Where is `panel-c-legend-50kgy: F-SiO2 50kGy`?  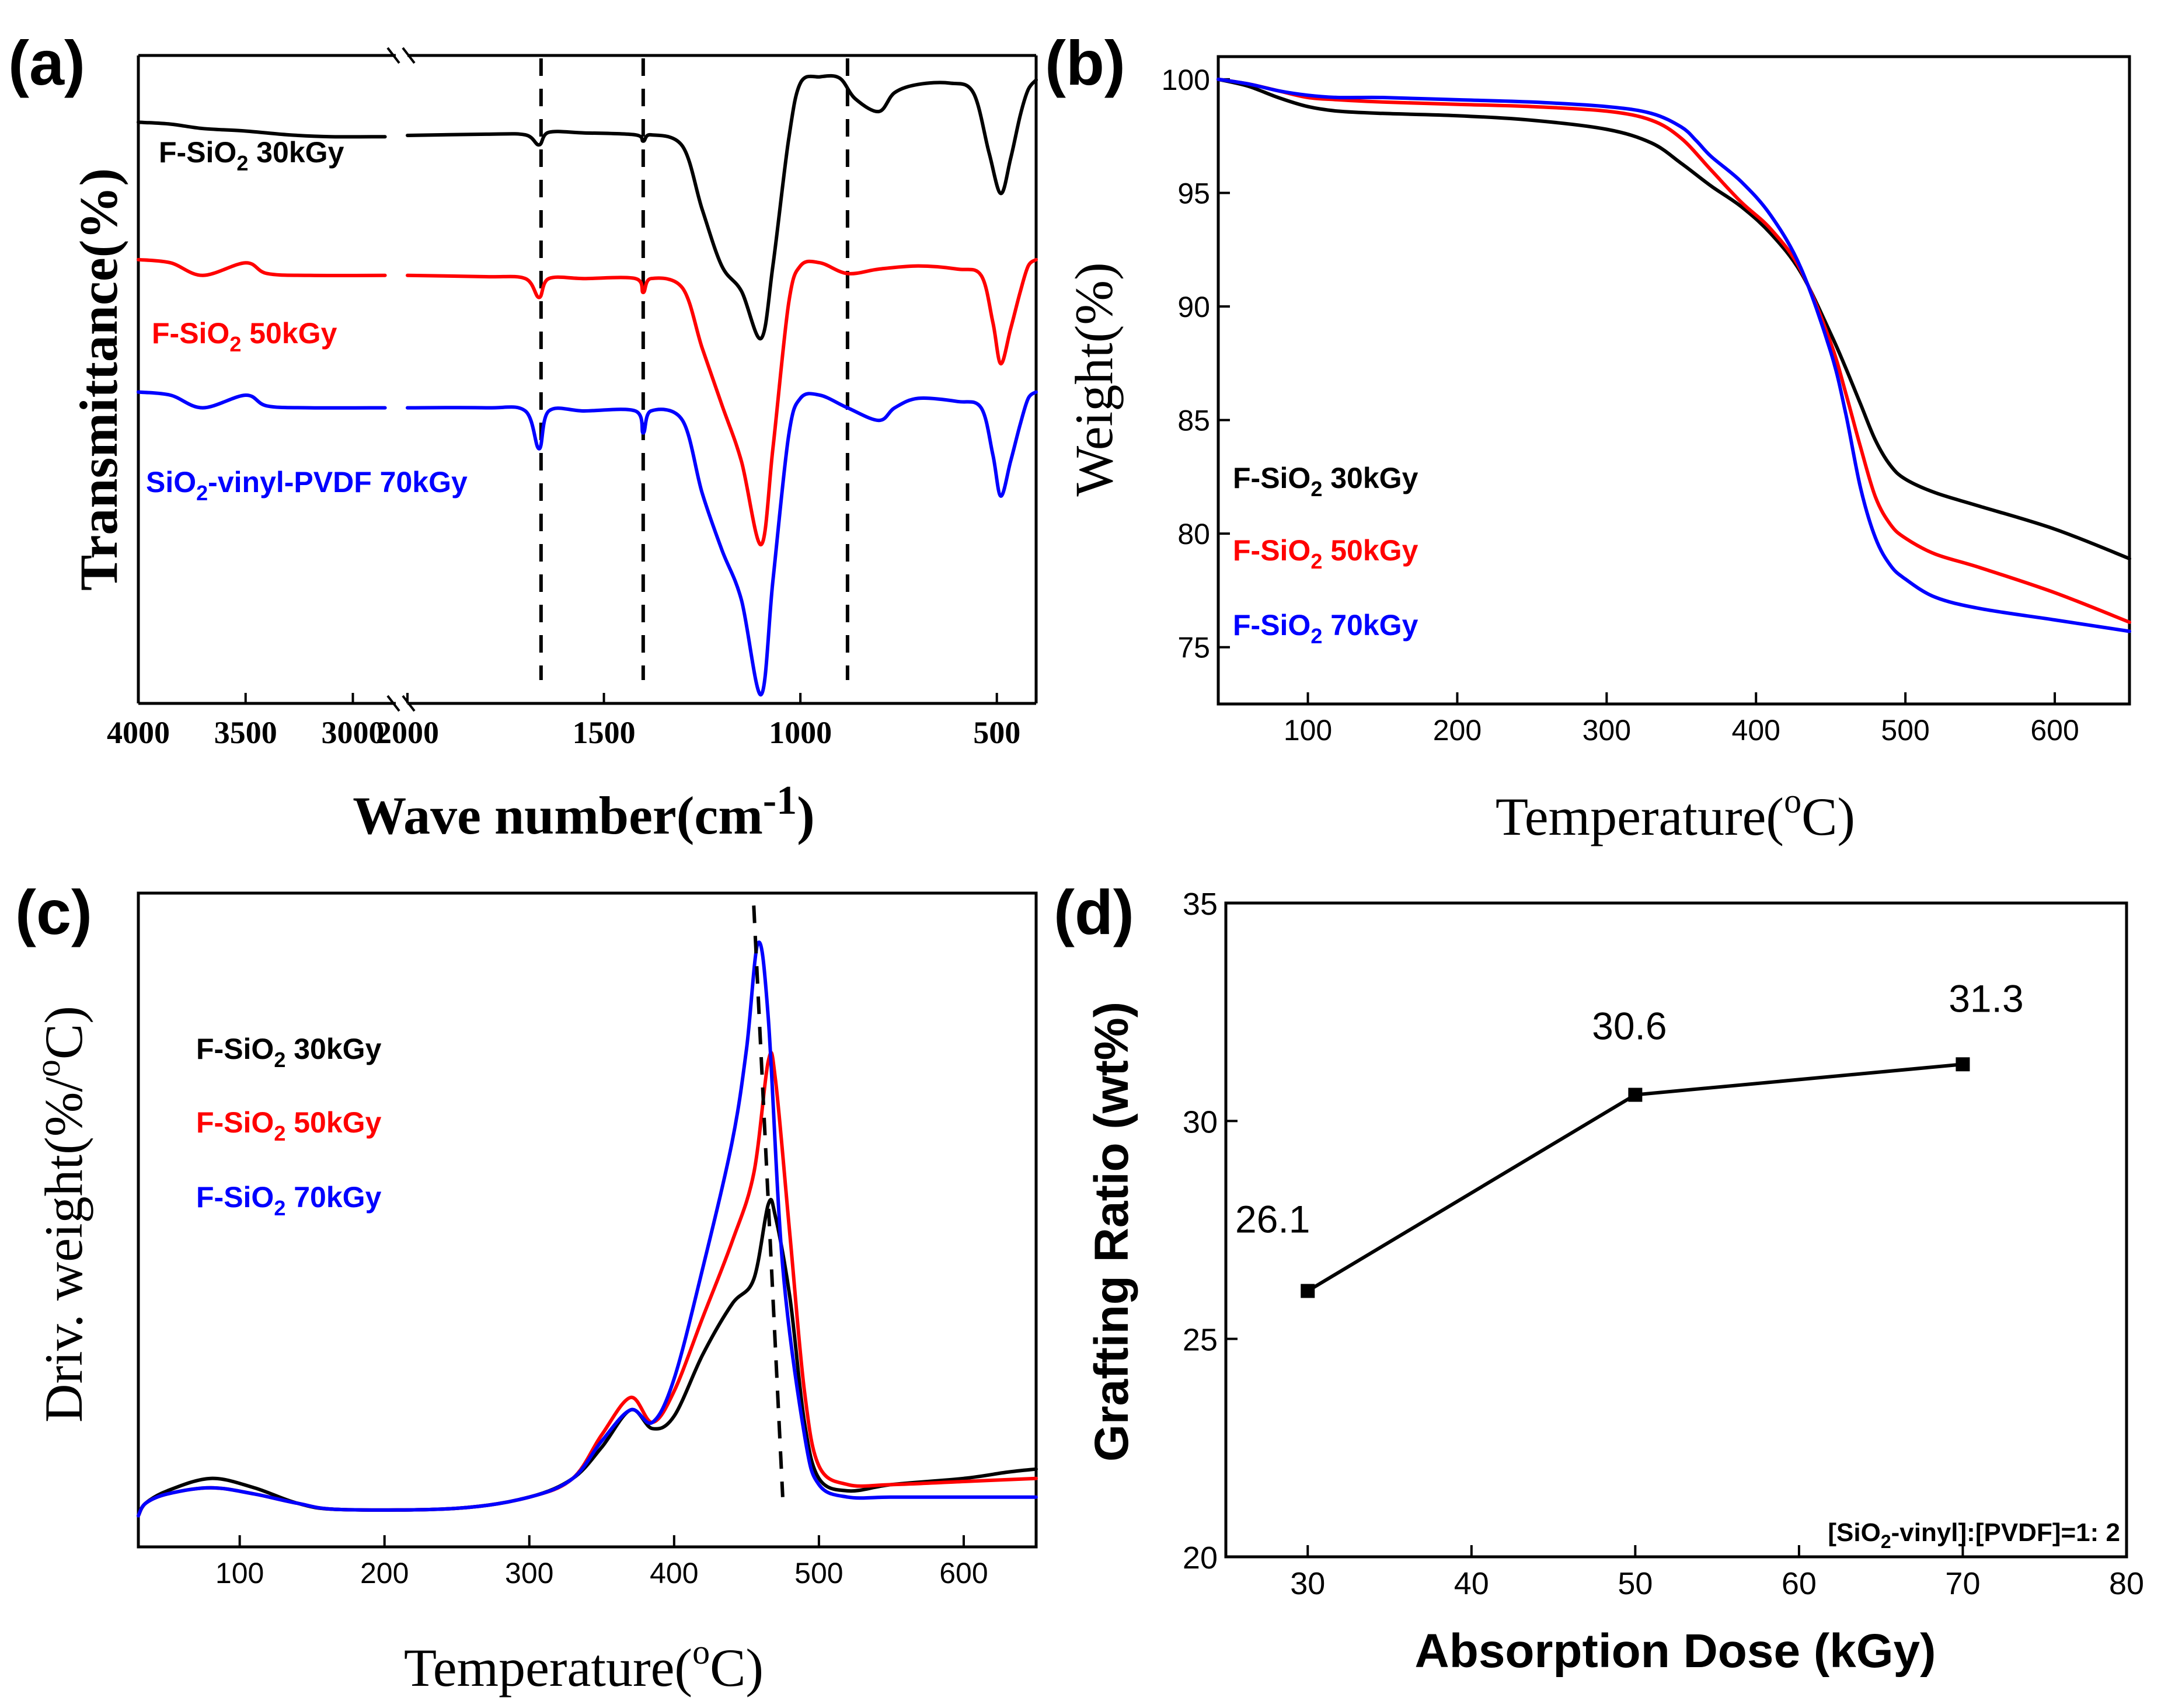 panel-c-legend-50kgy: F-SiO2 50kGy is located at coordinates (289, 1126).